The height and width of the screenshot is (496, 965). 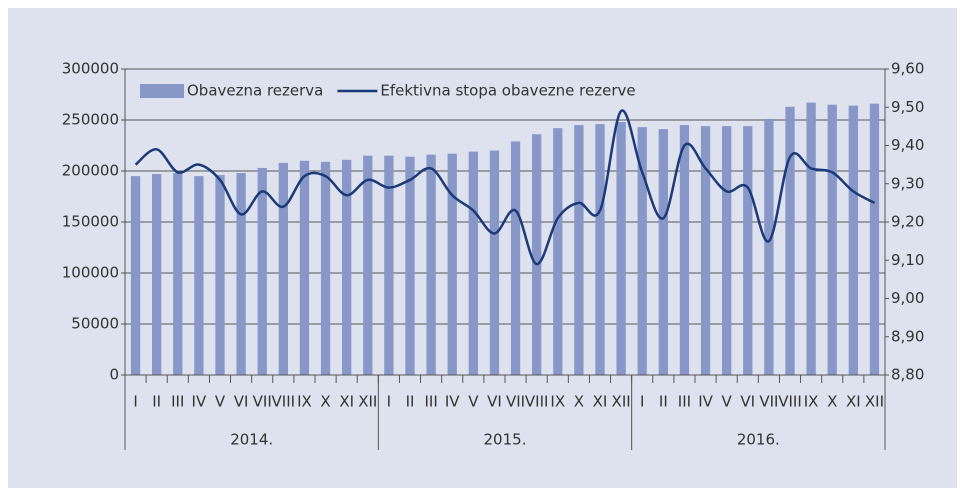 What do you see at coordinates (907, 222) in the screenshot?
I see `y2-tick-label: 9,20` at bounding box center [907, 222].